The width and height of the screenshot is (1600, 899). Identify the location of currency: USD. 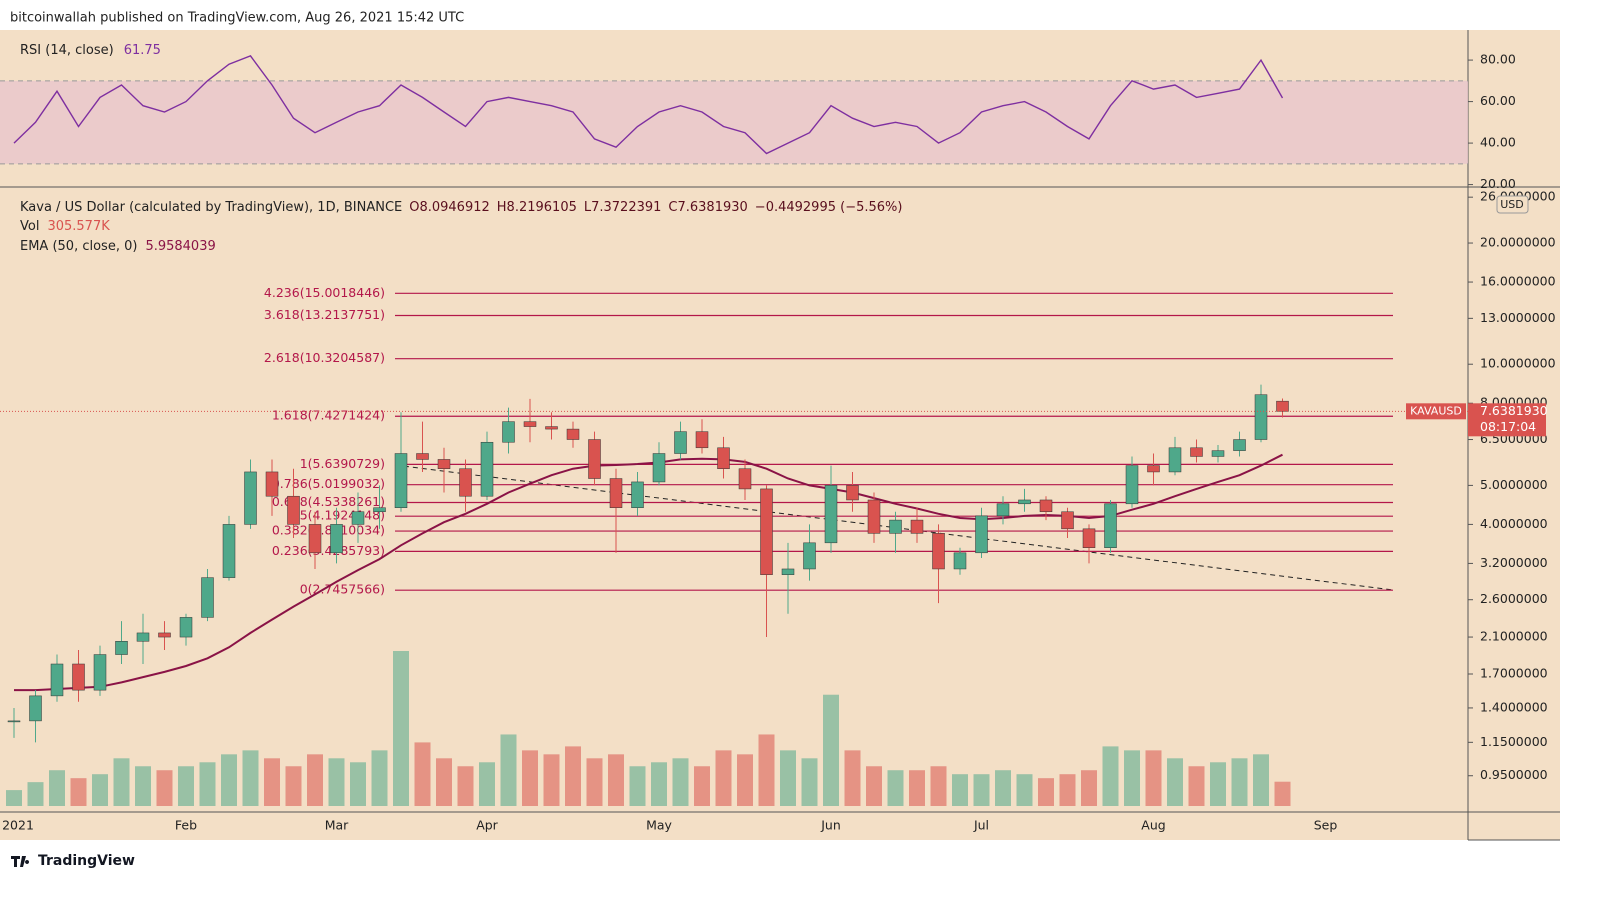
(1512, 204).